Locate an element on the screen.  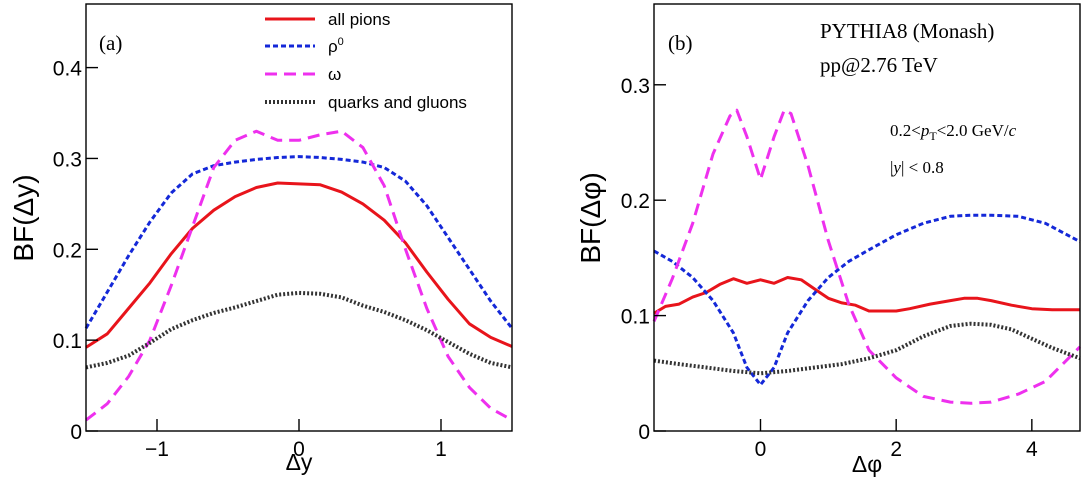
panel-a-x-tick-label: 0 is located at coordinates (299, 449).